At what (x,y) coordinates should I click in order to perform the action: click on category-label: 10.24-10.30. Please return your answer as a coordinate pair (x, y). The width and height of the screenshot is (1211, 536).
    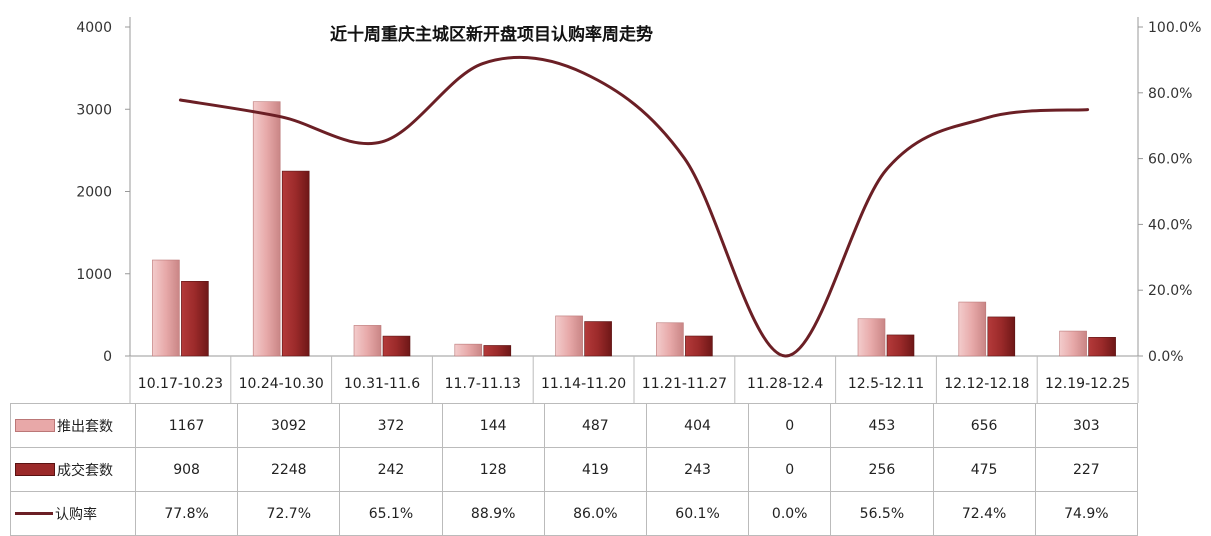
    Looking at the image, I should click on (281, 384).